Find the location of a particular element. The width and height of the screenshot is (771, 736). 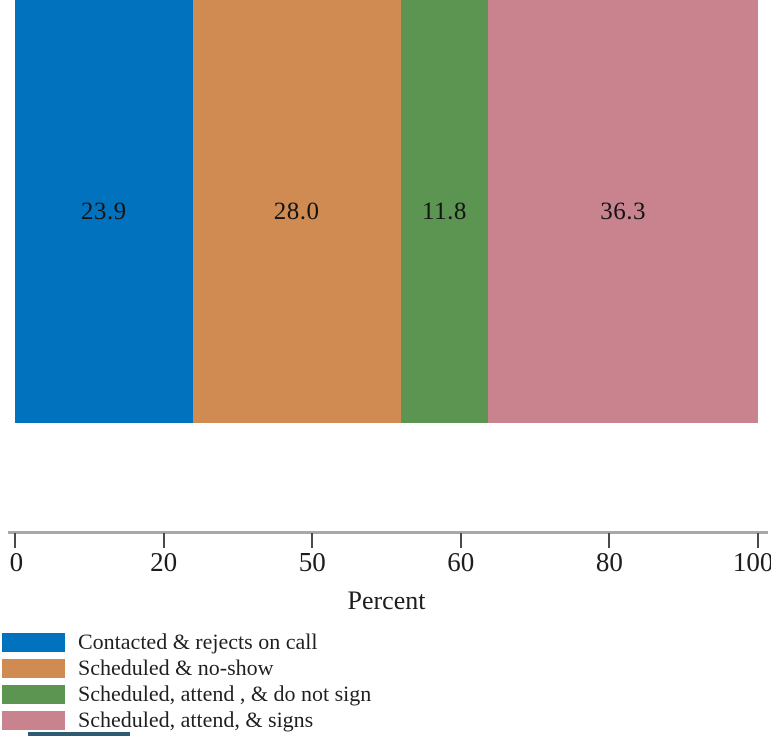

segment-value-label: 11.8 is located at coordinates (444, 211).